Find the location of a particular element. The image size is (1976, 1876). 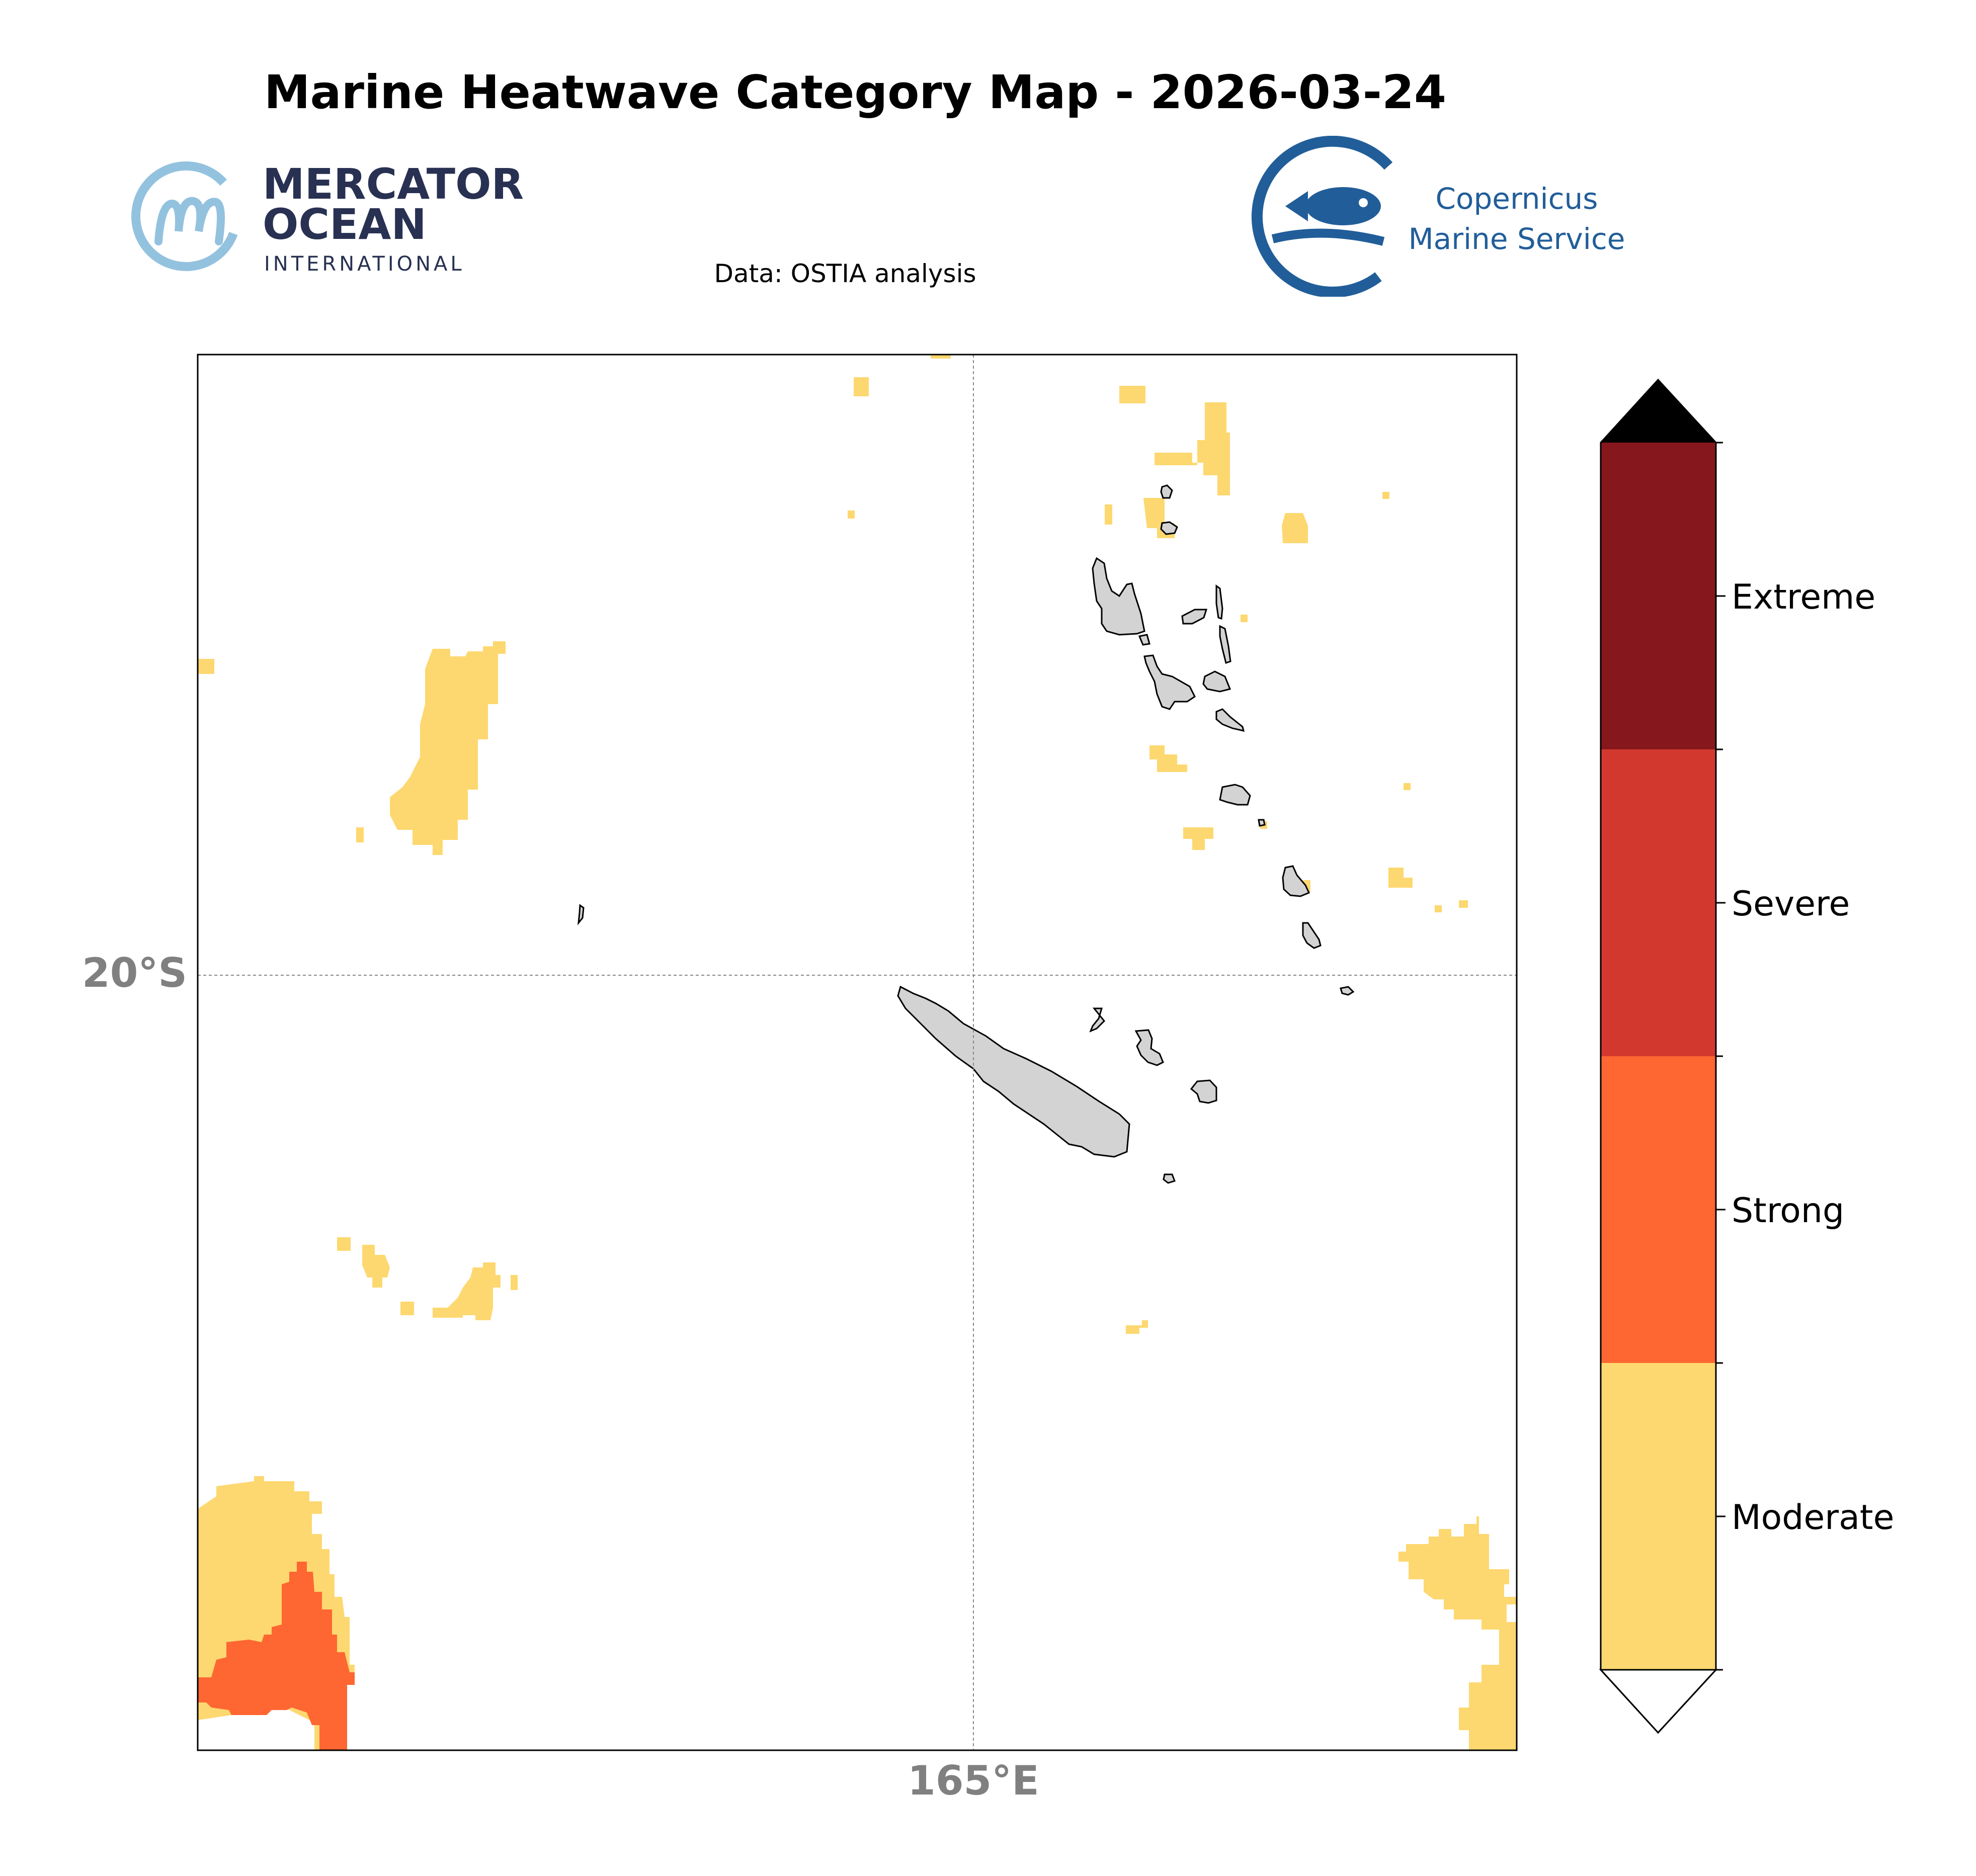

copernicus-fish-icon is located at coordinates (1322, 217).